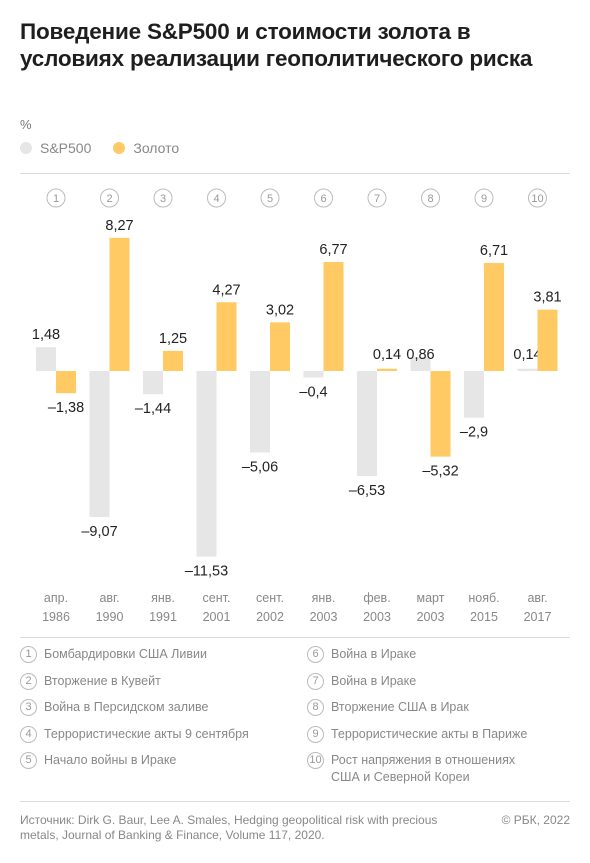 The image size is (590, 863). What do you see at coordinates (484, 617) in the screenshot?
I see `x-tick-label: 2015` at bounding box center [484, 617].